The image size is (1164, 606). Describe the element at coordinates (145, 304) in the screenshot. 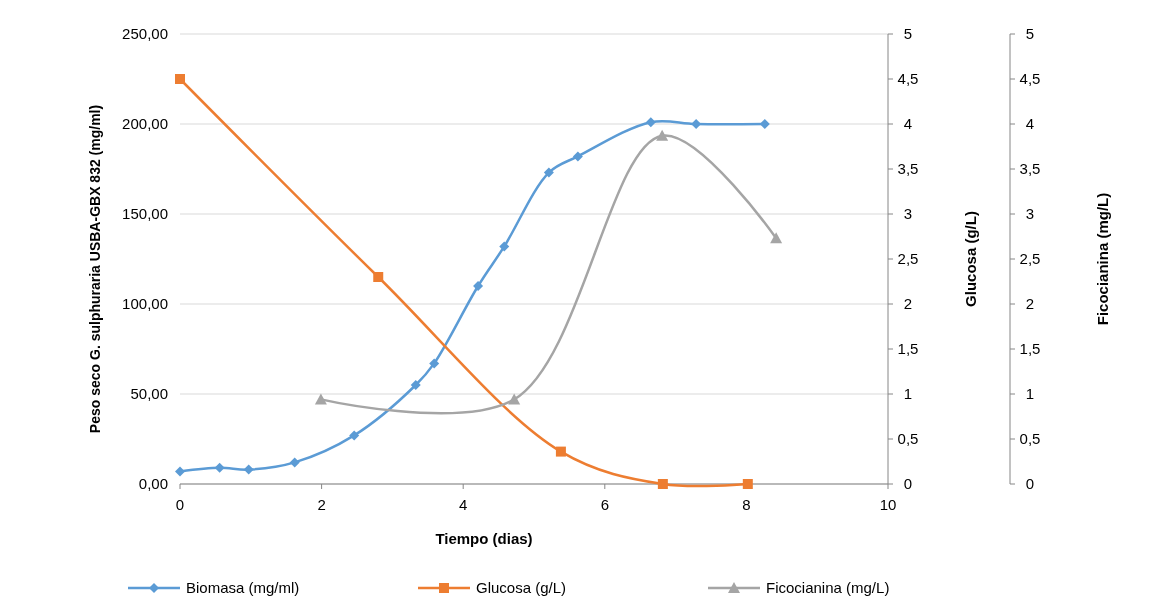

I see `y-tick-label: 100,00` at that location.